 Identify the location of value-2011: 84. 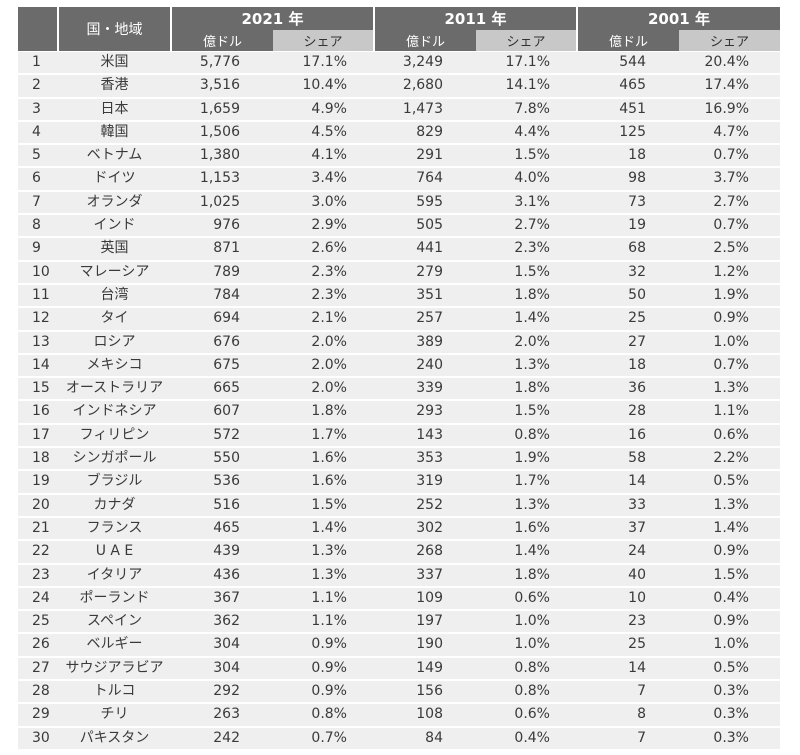
(434, 737).